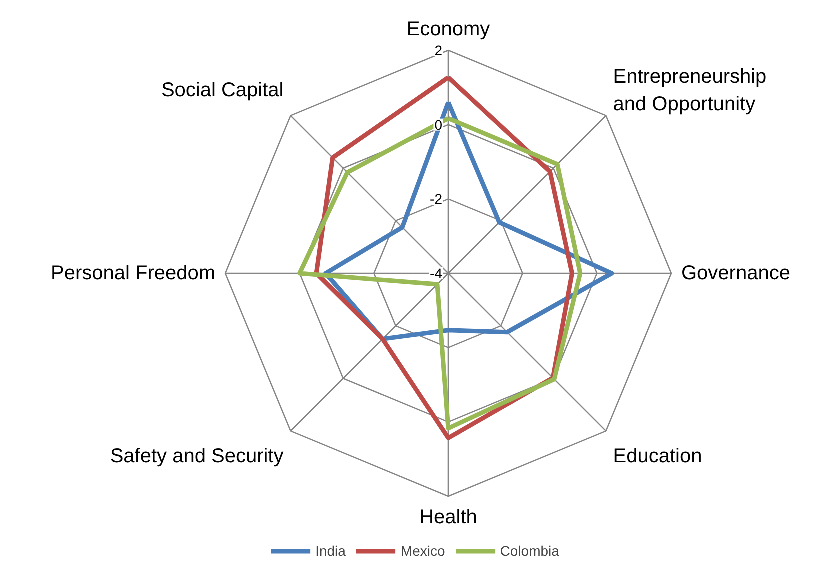  I want to click on spoke-label: Safety and Security, so click(197, 456).